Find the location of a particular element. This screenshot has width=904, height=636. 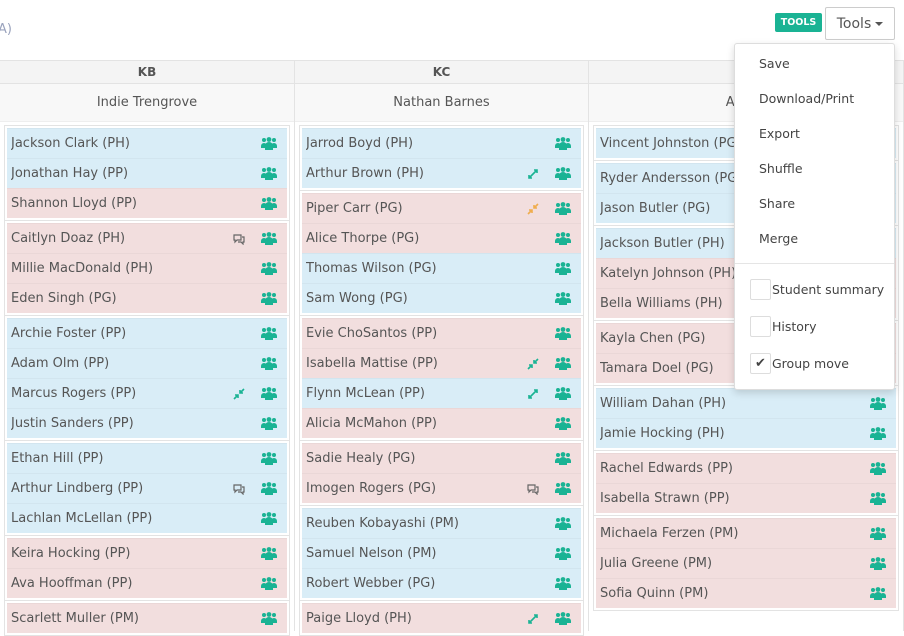

student-row: Arthur Lindberg (PP) is located at coordinates (147, 488).